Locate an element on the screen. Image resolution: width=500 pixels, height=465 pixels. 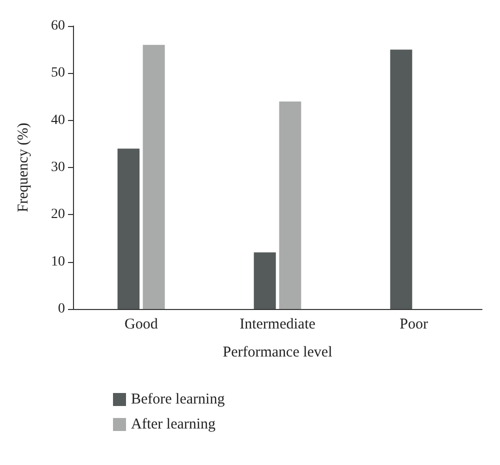
legend-label: After learning is located at coordinates (173, 424).